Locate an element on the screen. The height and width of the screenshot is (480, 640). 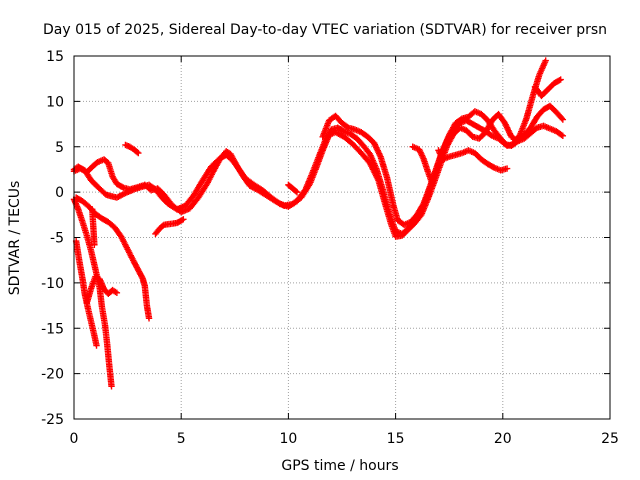
x-tick-label: 5 is located at coordinates (181, 439).